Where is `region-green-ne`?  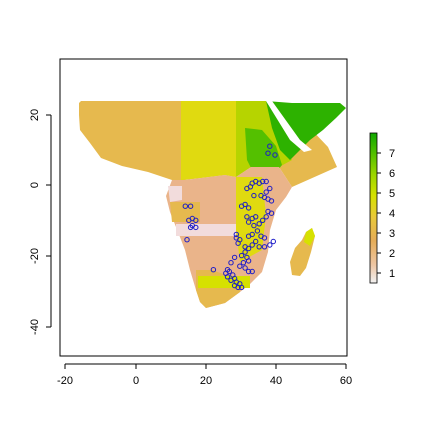 region-green-ne is located at coordinates (306, 130).